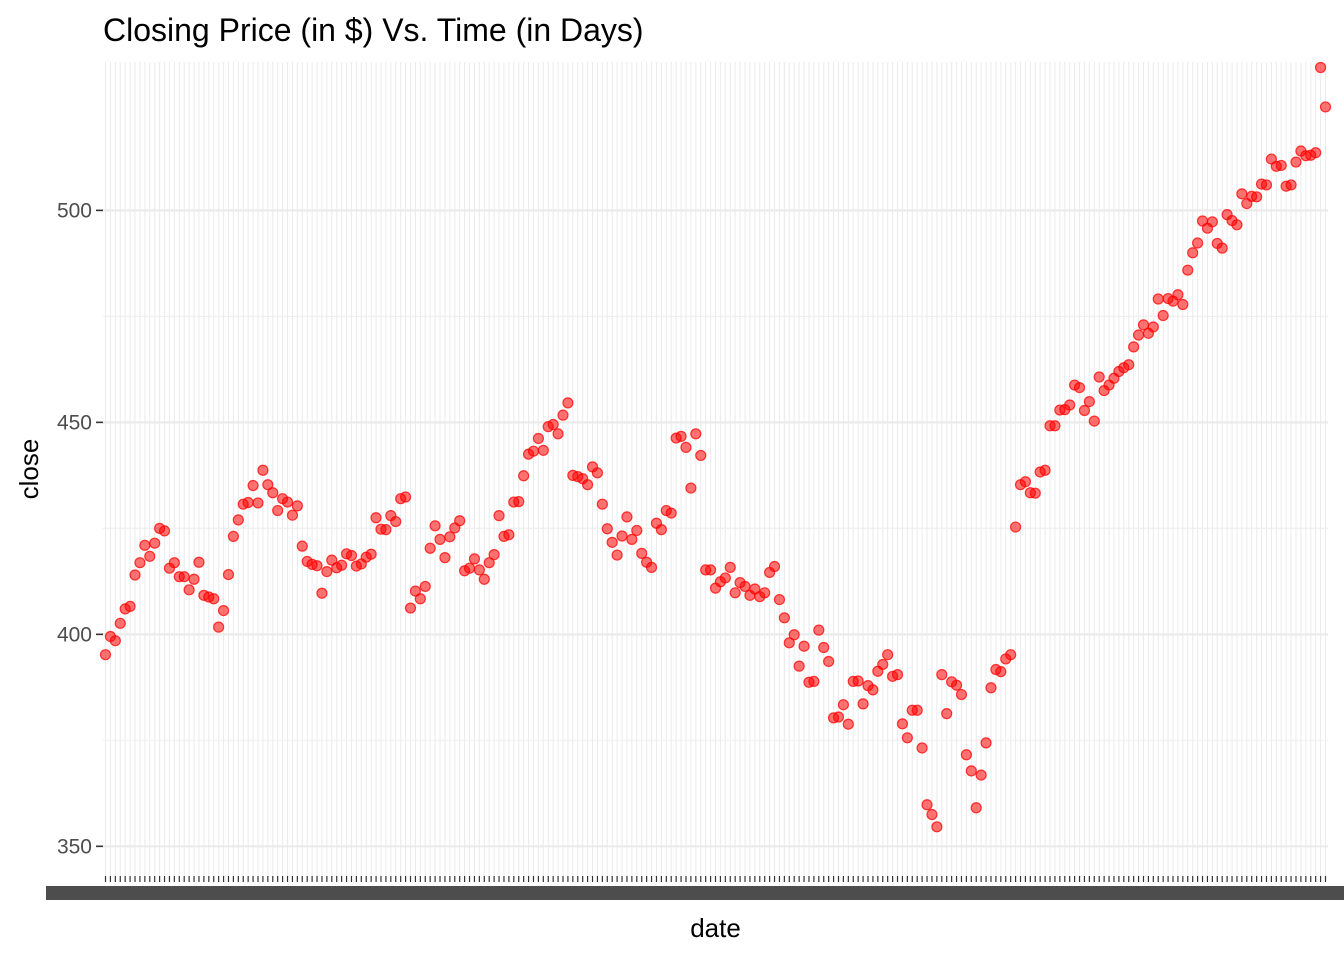 The width and height of the screenshot is (1344, 965). What do you see at coordinates (74, 634) in the screenshot?
I see `y-tick-label: 400` at bounding box center [74, 634].